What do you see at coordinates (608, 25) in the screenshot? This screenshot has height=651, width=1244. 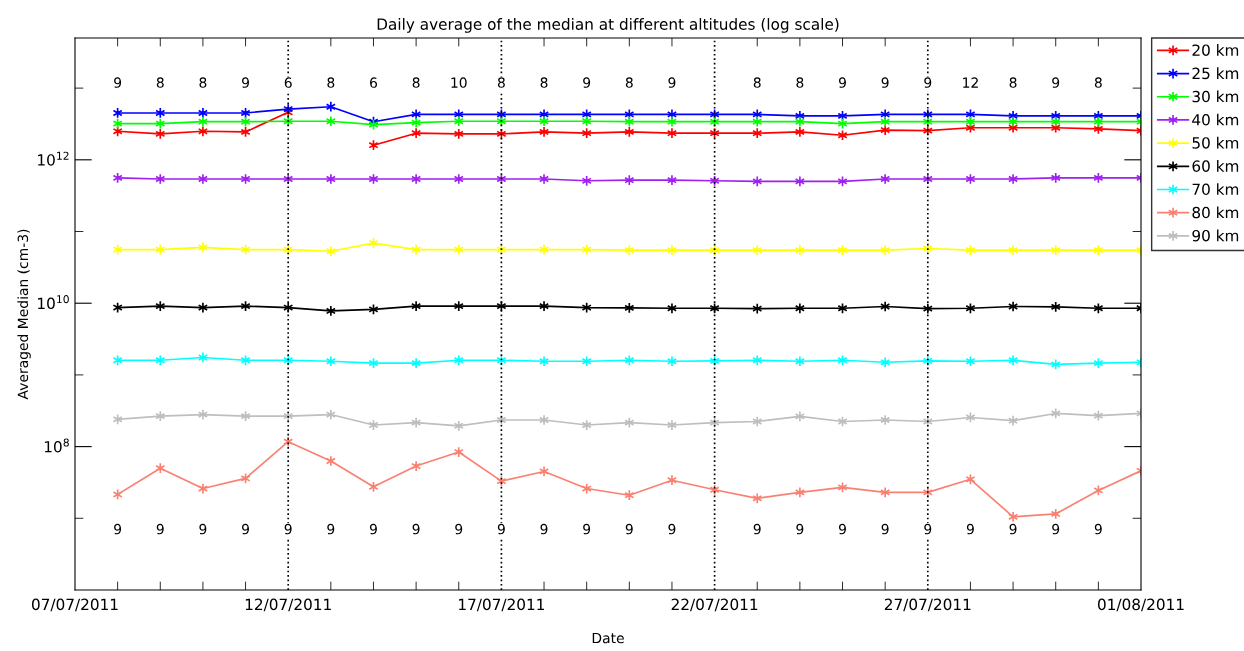 I see `chart-title: Daily average of the median at different altitudes (log scale)` at bounding box center [608, 25].